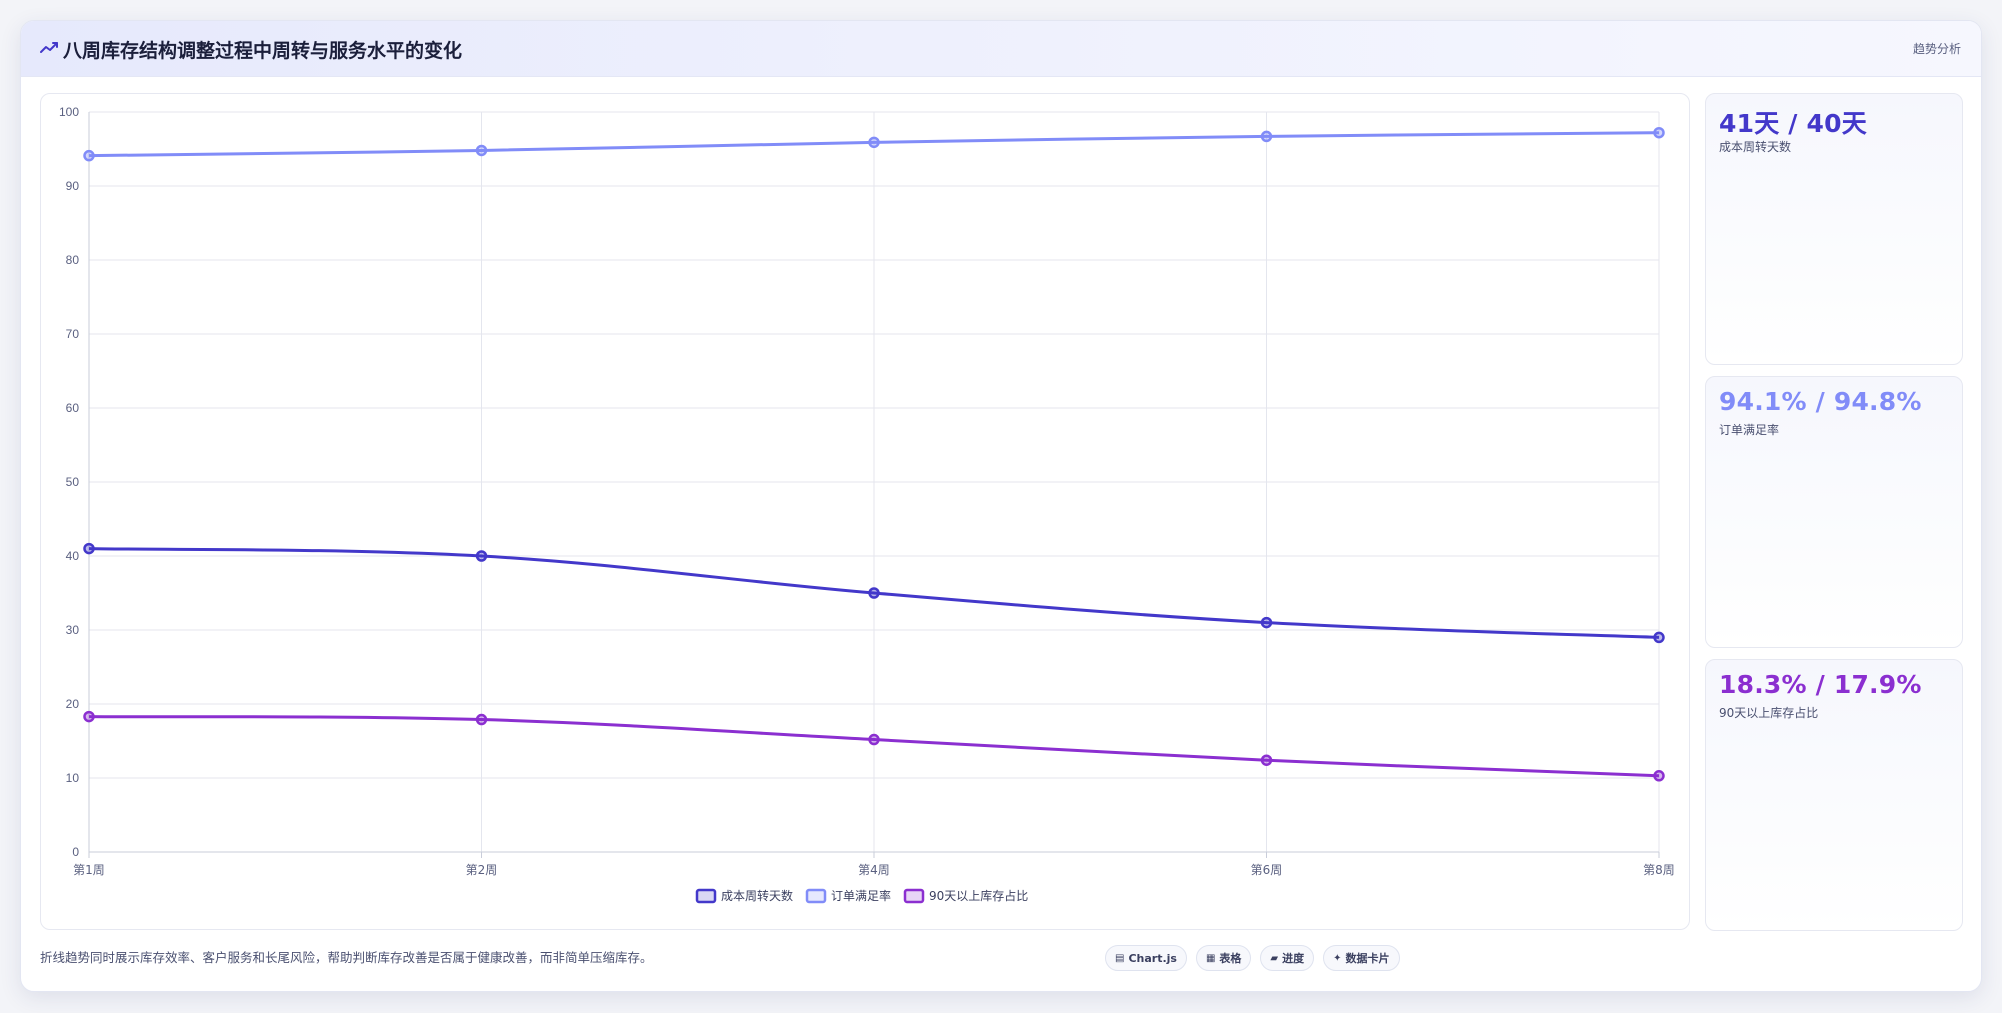  I want to click on kpi-value: 18.3% / 17.9%, so click(1820, 684).